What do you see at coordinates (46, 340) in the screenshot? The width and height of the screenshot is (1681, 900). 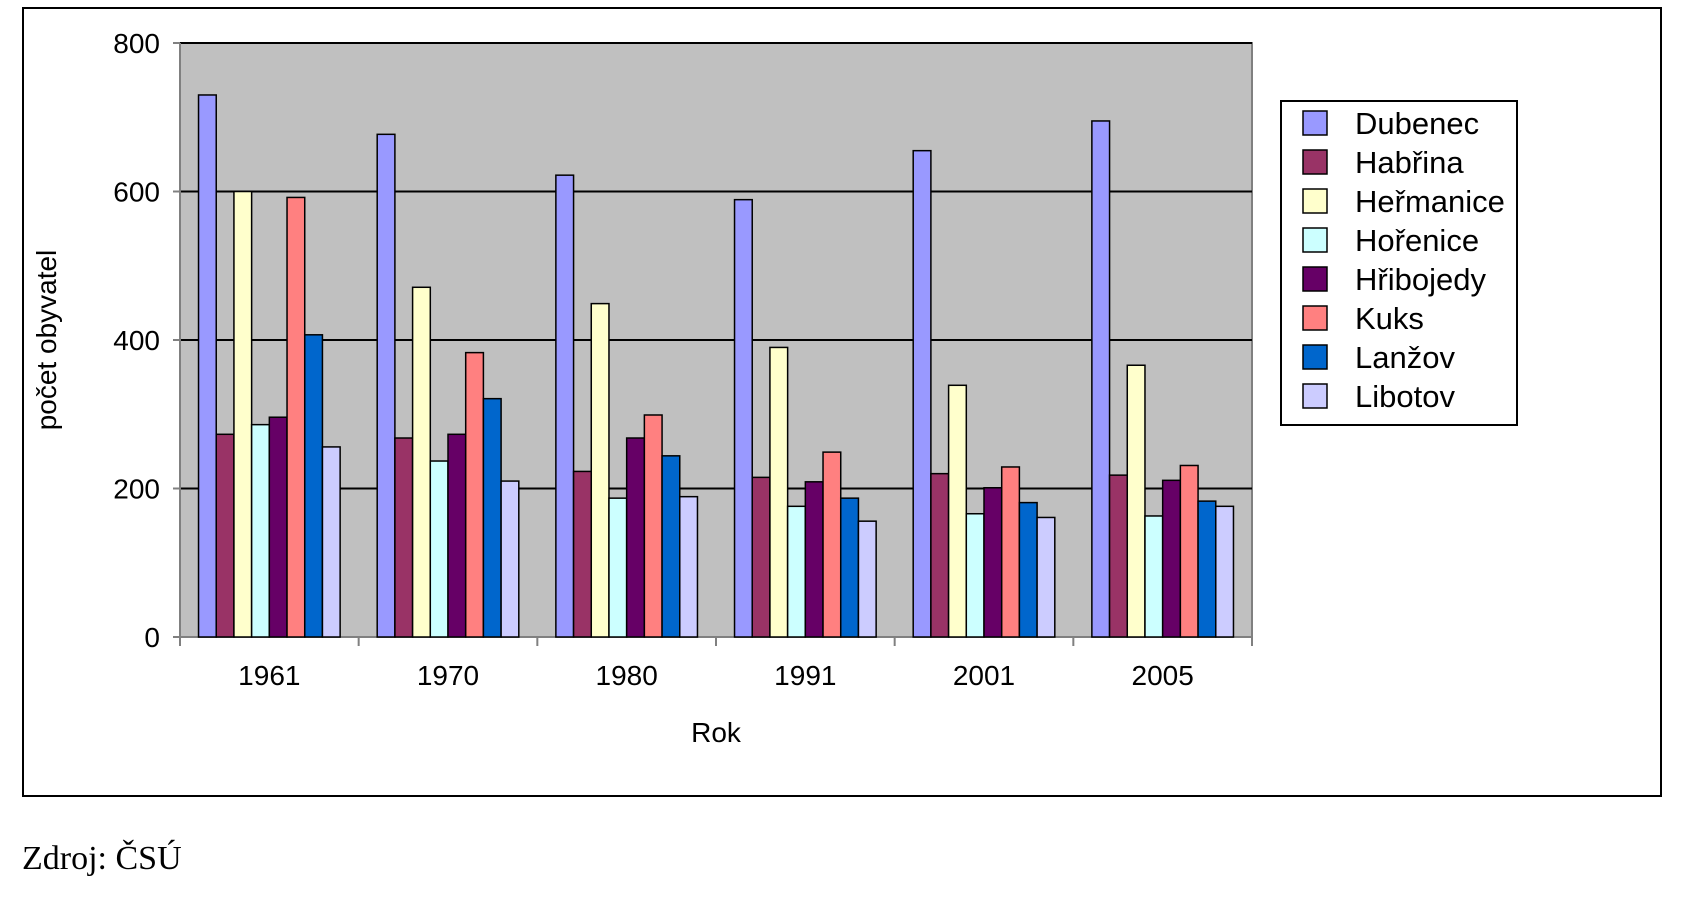 I see `y-axis-title: počet obyvatel` at bounding box center [46, 340].